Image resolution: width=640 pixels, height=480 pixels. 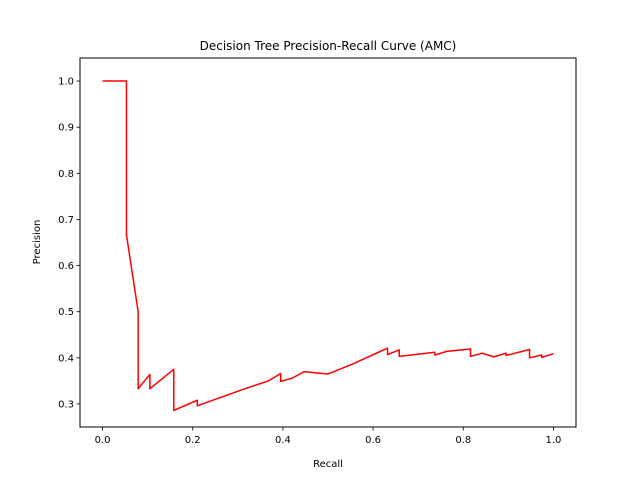 I want to click on y-tick-label: 0.6, so click(x=66, y=266).